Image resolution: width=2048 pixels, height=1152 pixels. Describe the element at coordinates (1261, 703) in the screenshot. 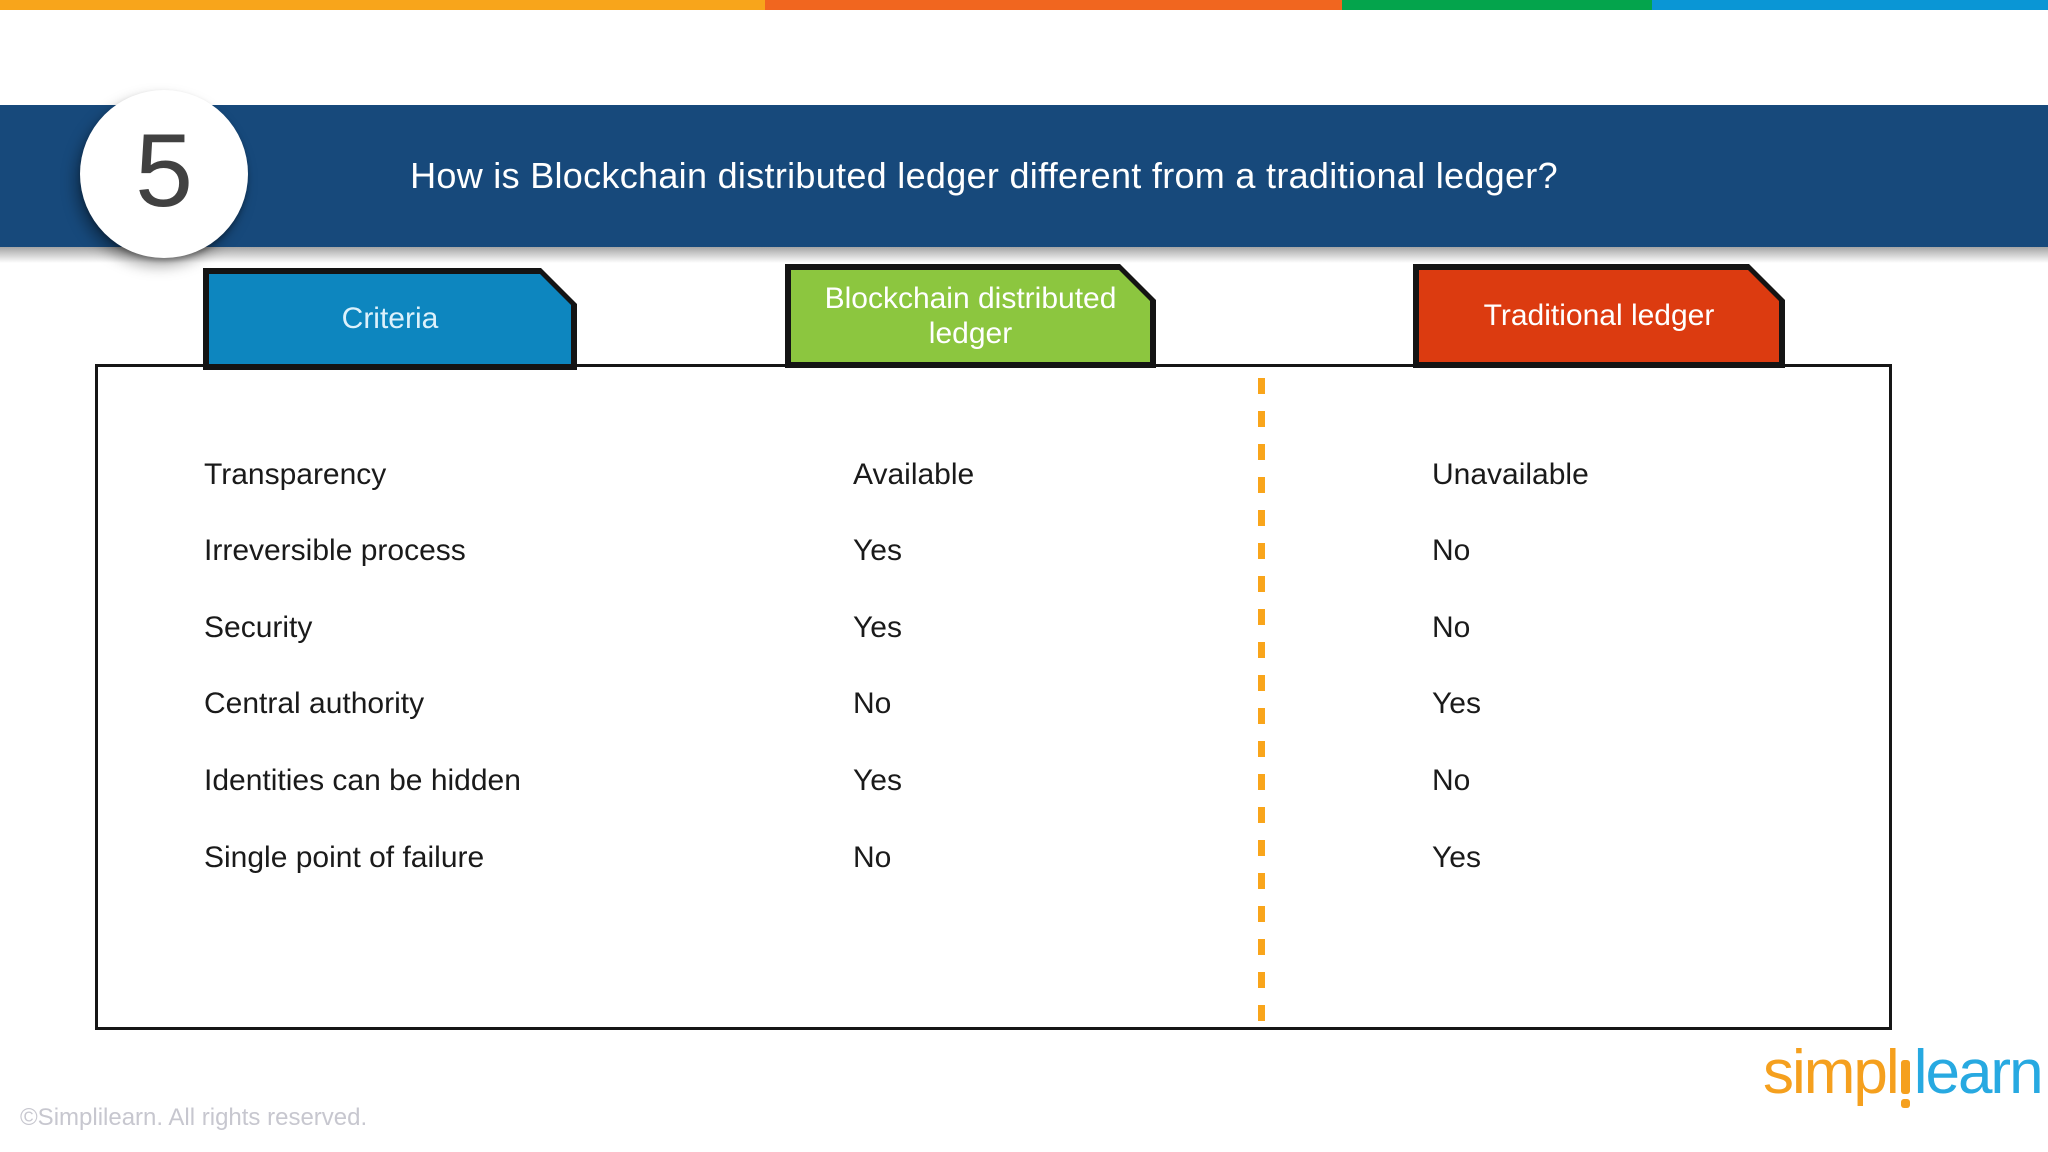

I see `column-divider-dashed` at that location.